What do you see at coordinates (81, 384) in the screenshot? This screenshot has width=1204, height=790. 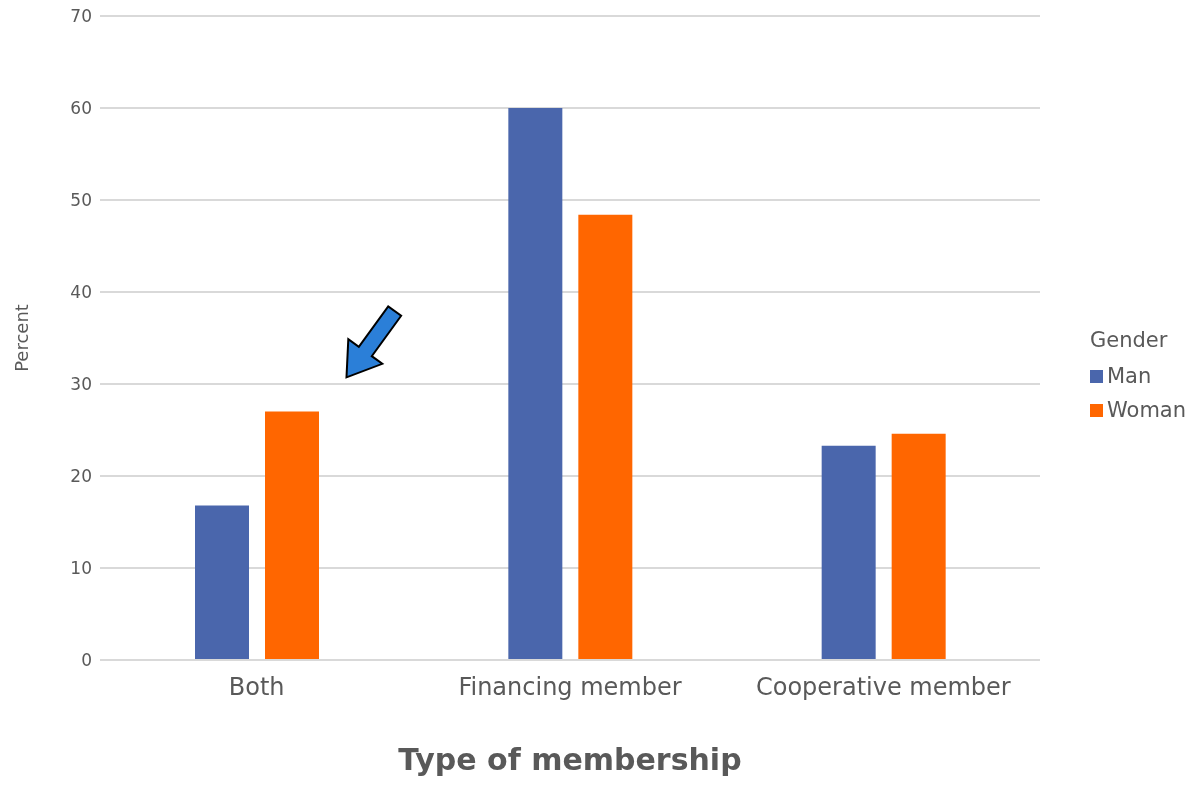 I see `y-tick-label: 30` at bounding box center [81, 384].